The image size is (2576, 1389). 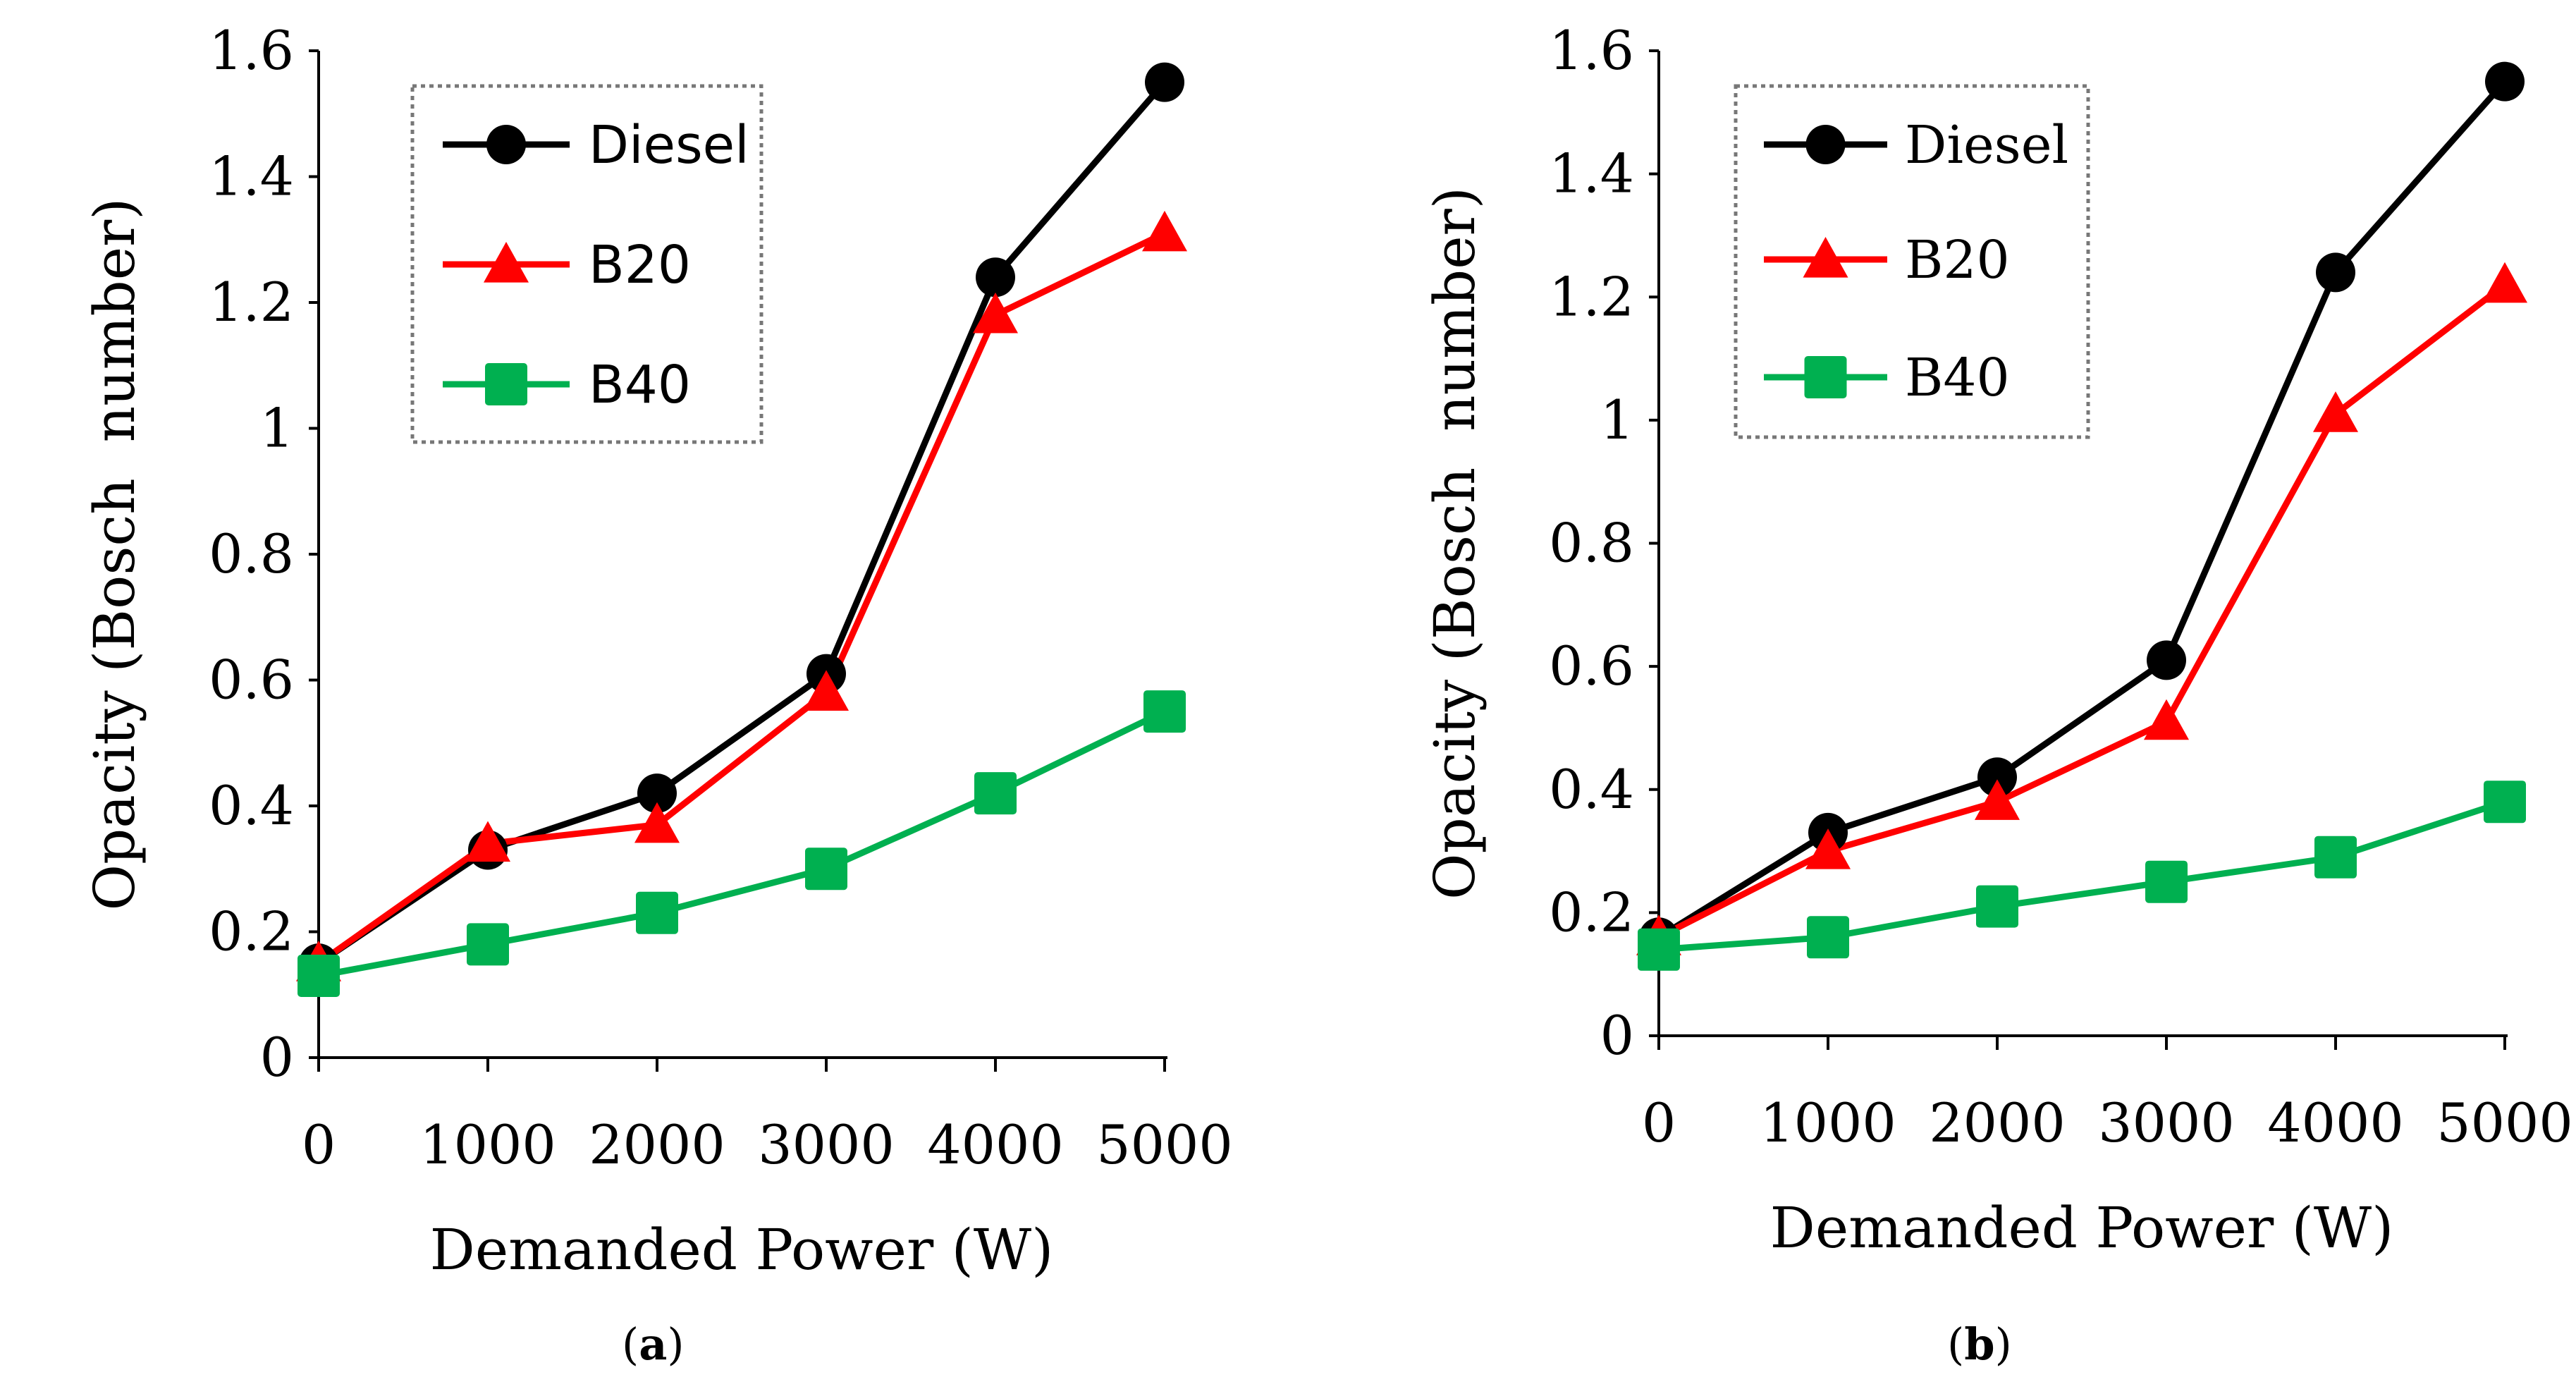 What do you see at coordinates (2504, 1122) in the screenshot?
I see `x-tick-label: 5000` at bounding box center [2504, 1122].